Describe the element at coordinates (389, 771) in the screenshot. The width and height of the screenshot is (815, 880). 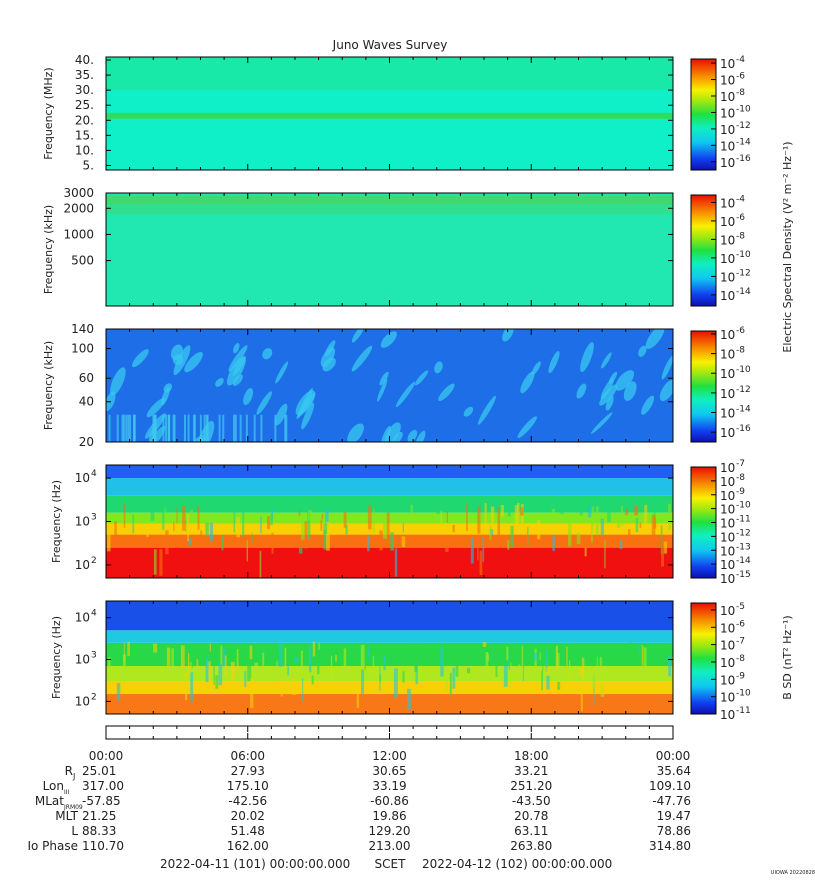
I see `ephemeris-value: 30.65` at that location.